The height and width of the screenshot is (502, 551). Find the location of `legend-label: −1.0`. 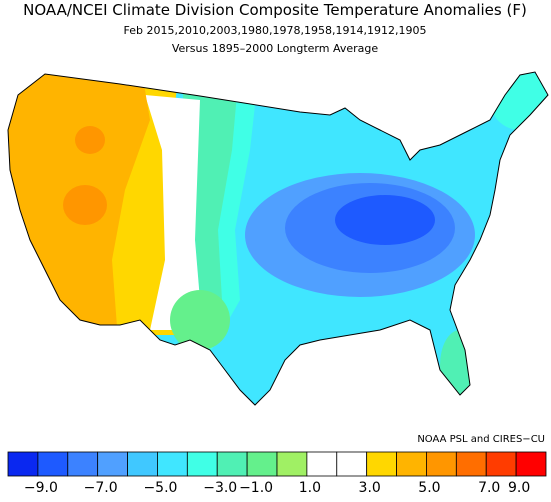

legend-label: −1.0 is located at coordinates (256, 488).